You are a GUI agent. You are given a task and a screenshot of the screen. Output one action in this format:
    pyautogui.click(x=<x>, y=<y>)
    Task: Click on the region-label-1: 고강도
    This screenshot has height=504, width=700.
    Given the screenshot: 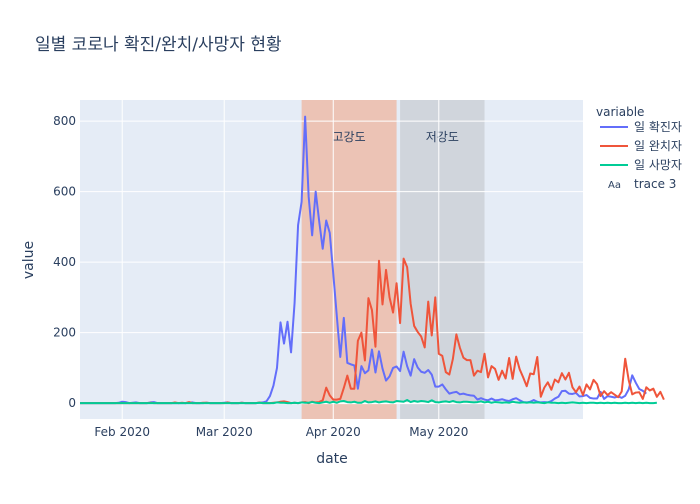 What is the action you would take?
    pyautogui.click(x=349, y=137)
    